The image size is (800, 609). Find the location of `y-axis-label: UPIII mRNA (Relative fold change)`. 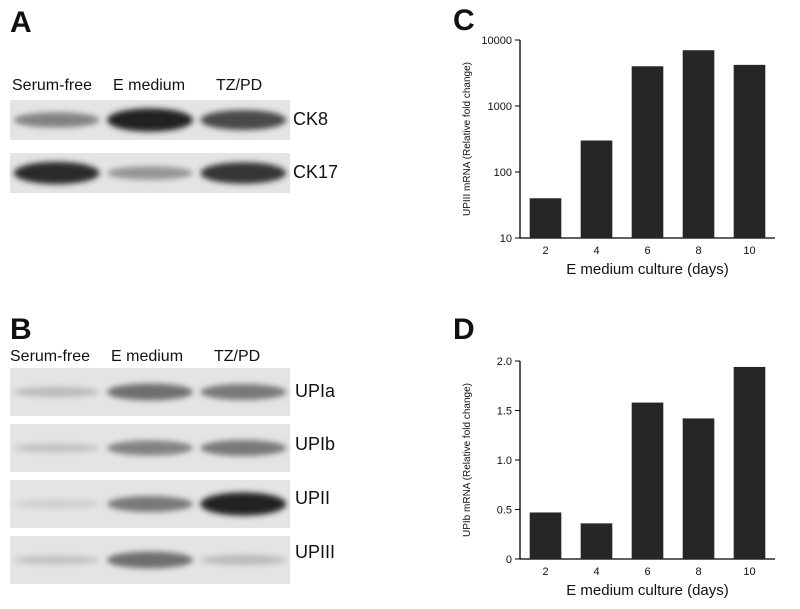

y-axis-label: UPIII mRNA (Relative fold change) is located at coordinates (467, 139).